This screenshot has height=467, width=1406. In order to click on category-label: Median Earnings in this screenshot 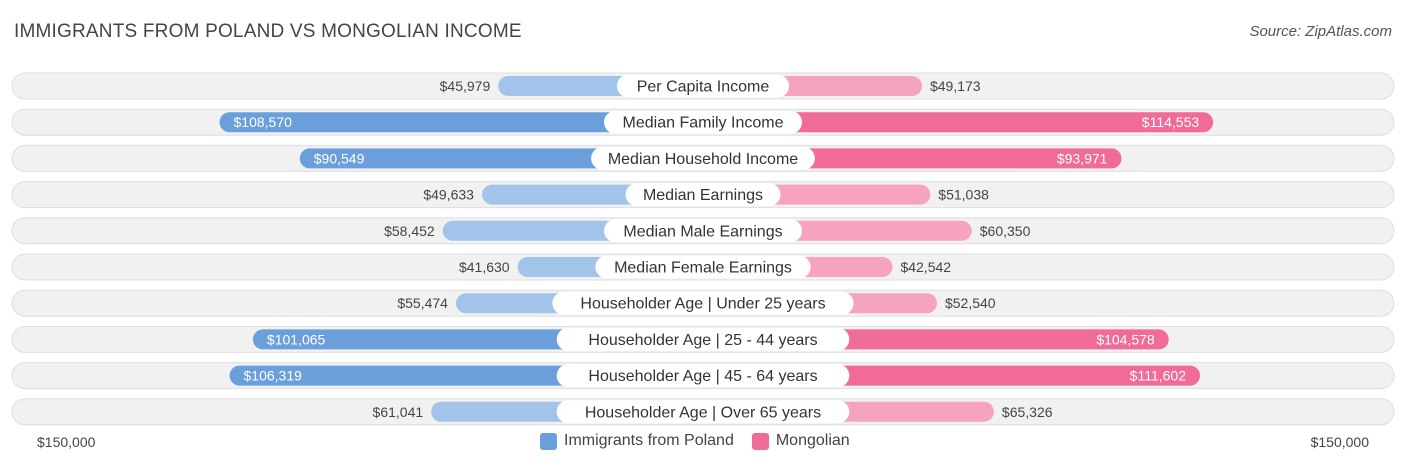, I will do `click(703, 195)`.